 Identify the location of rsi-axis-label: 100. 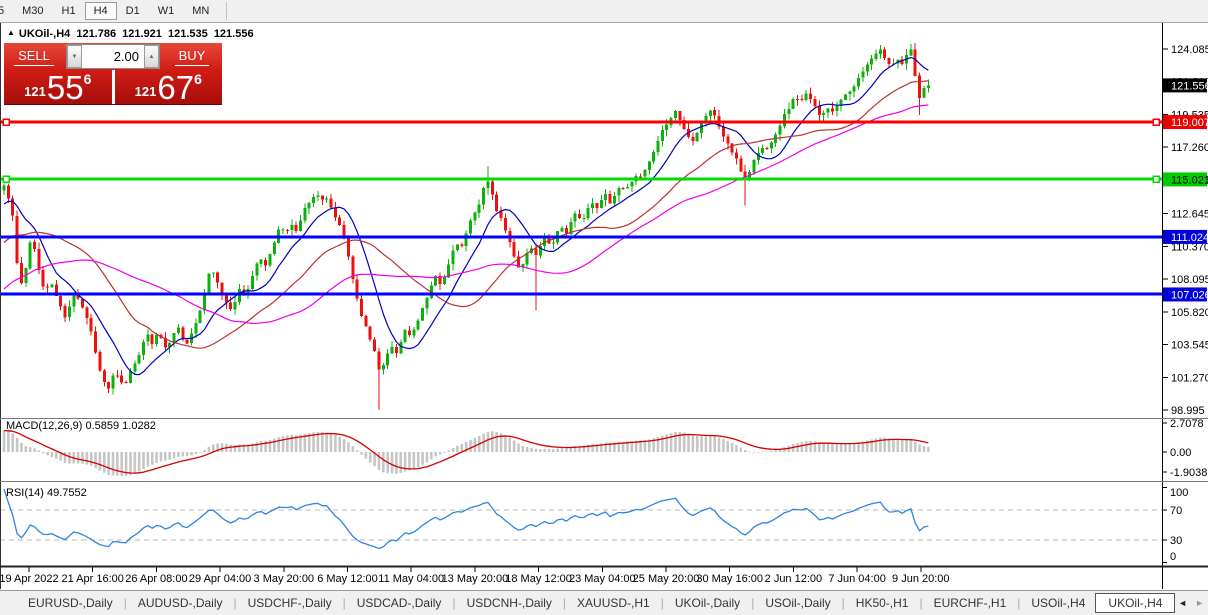
(1179, 493).